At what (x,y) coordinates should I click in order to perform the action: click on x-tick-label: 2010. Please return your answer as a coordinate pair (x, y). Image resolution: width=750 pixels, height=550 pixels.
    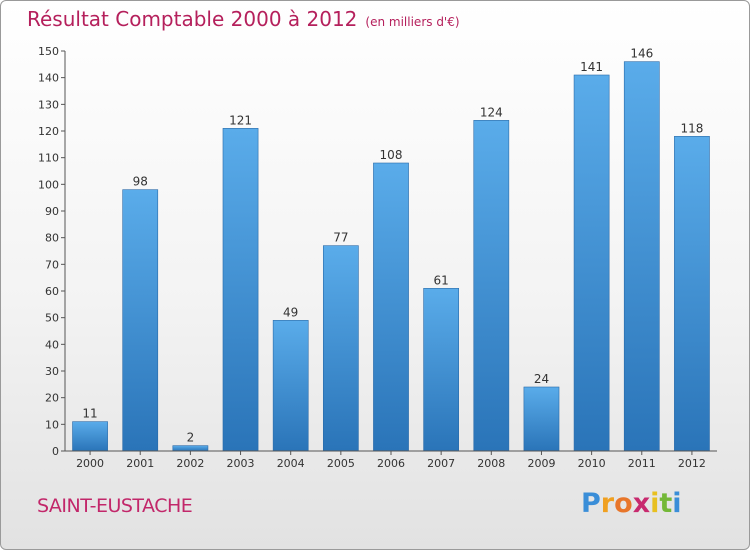
    Looking at the image, I should click on (592, 463).